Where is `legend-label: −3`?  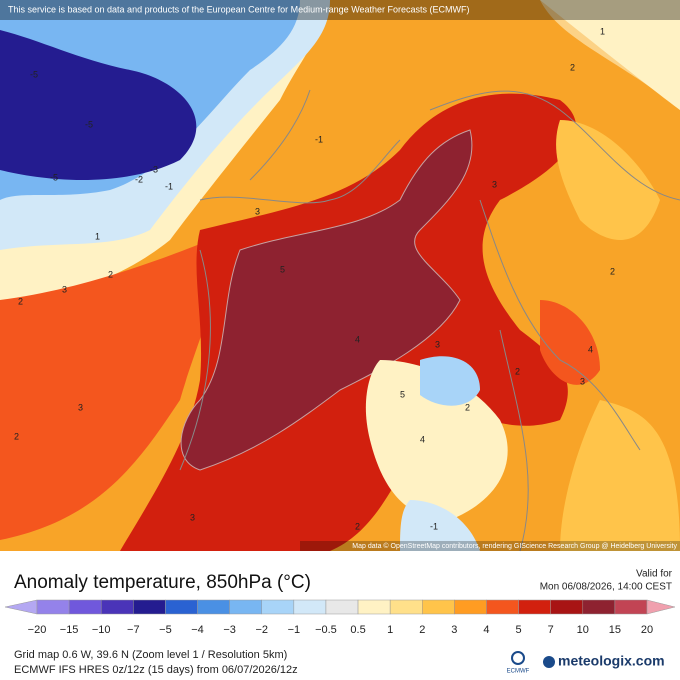 legend-label: −3 is located at coordinates (229, 630).